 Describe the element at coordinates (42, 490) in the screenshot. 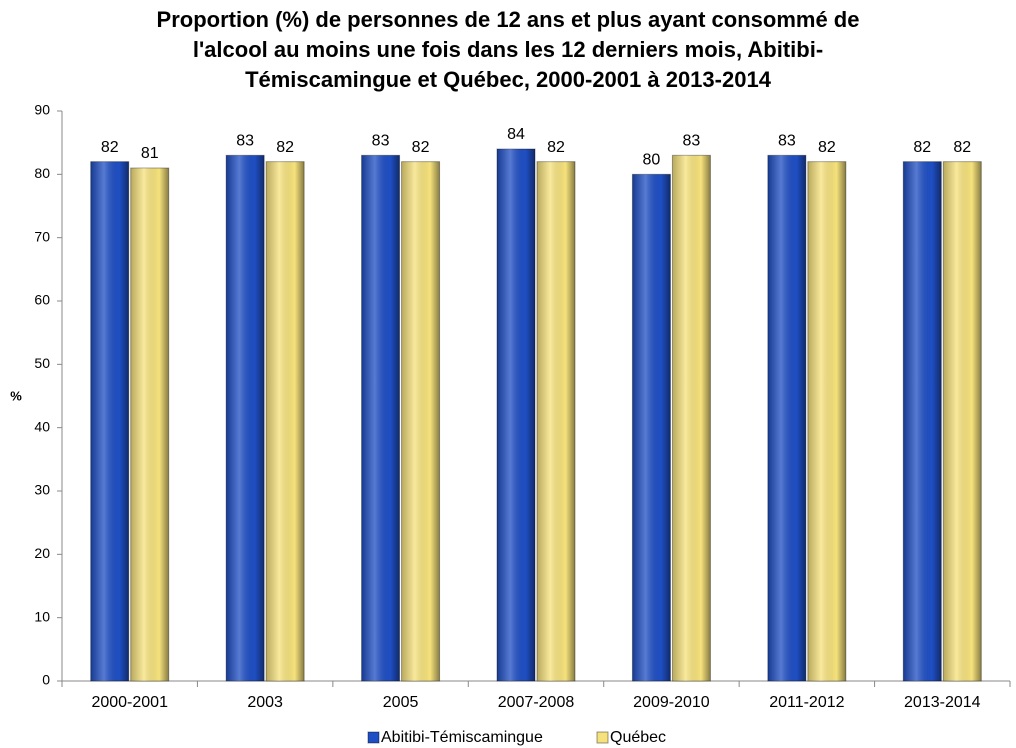

I see `y-tick-label: 30` at that location.